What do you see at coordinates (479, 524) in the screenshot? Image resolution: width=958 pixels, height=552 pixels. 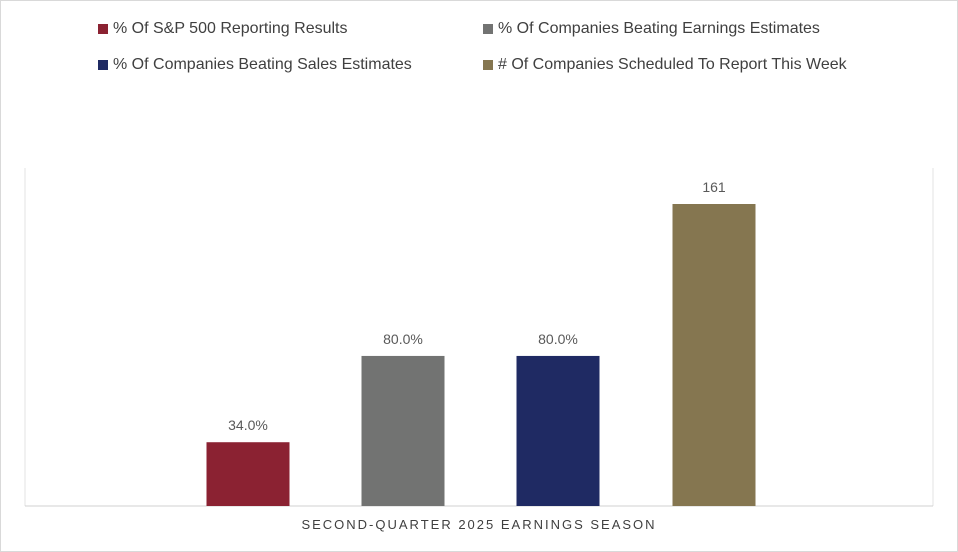 I see `x-axis-title: SECOND-QUARTER 2025 EARNINGS SEASON` at bounding box center [479, 524].